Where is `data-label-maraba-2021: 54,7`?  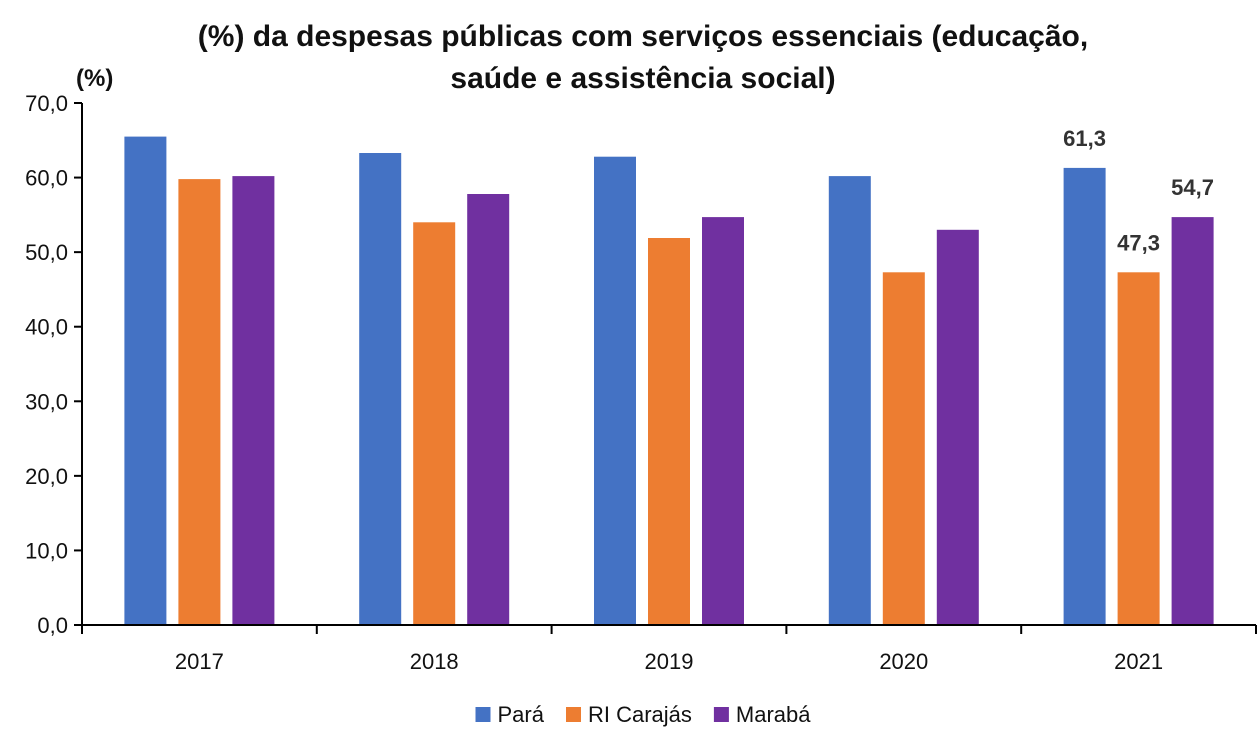
data-label-maraba-2021: 54,7 is located at coordinates (1192, 187).